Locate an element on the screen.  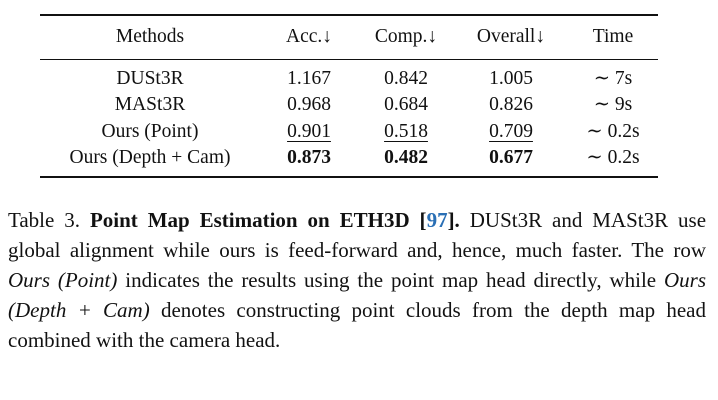
header-acc: Acc.↓ is located at coordinates (309, 36).